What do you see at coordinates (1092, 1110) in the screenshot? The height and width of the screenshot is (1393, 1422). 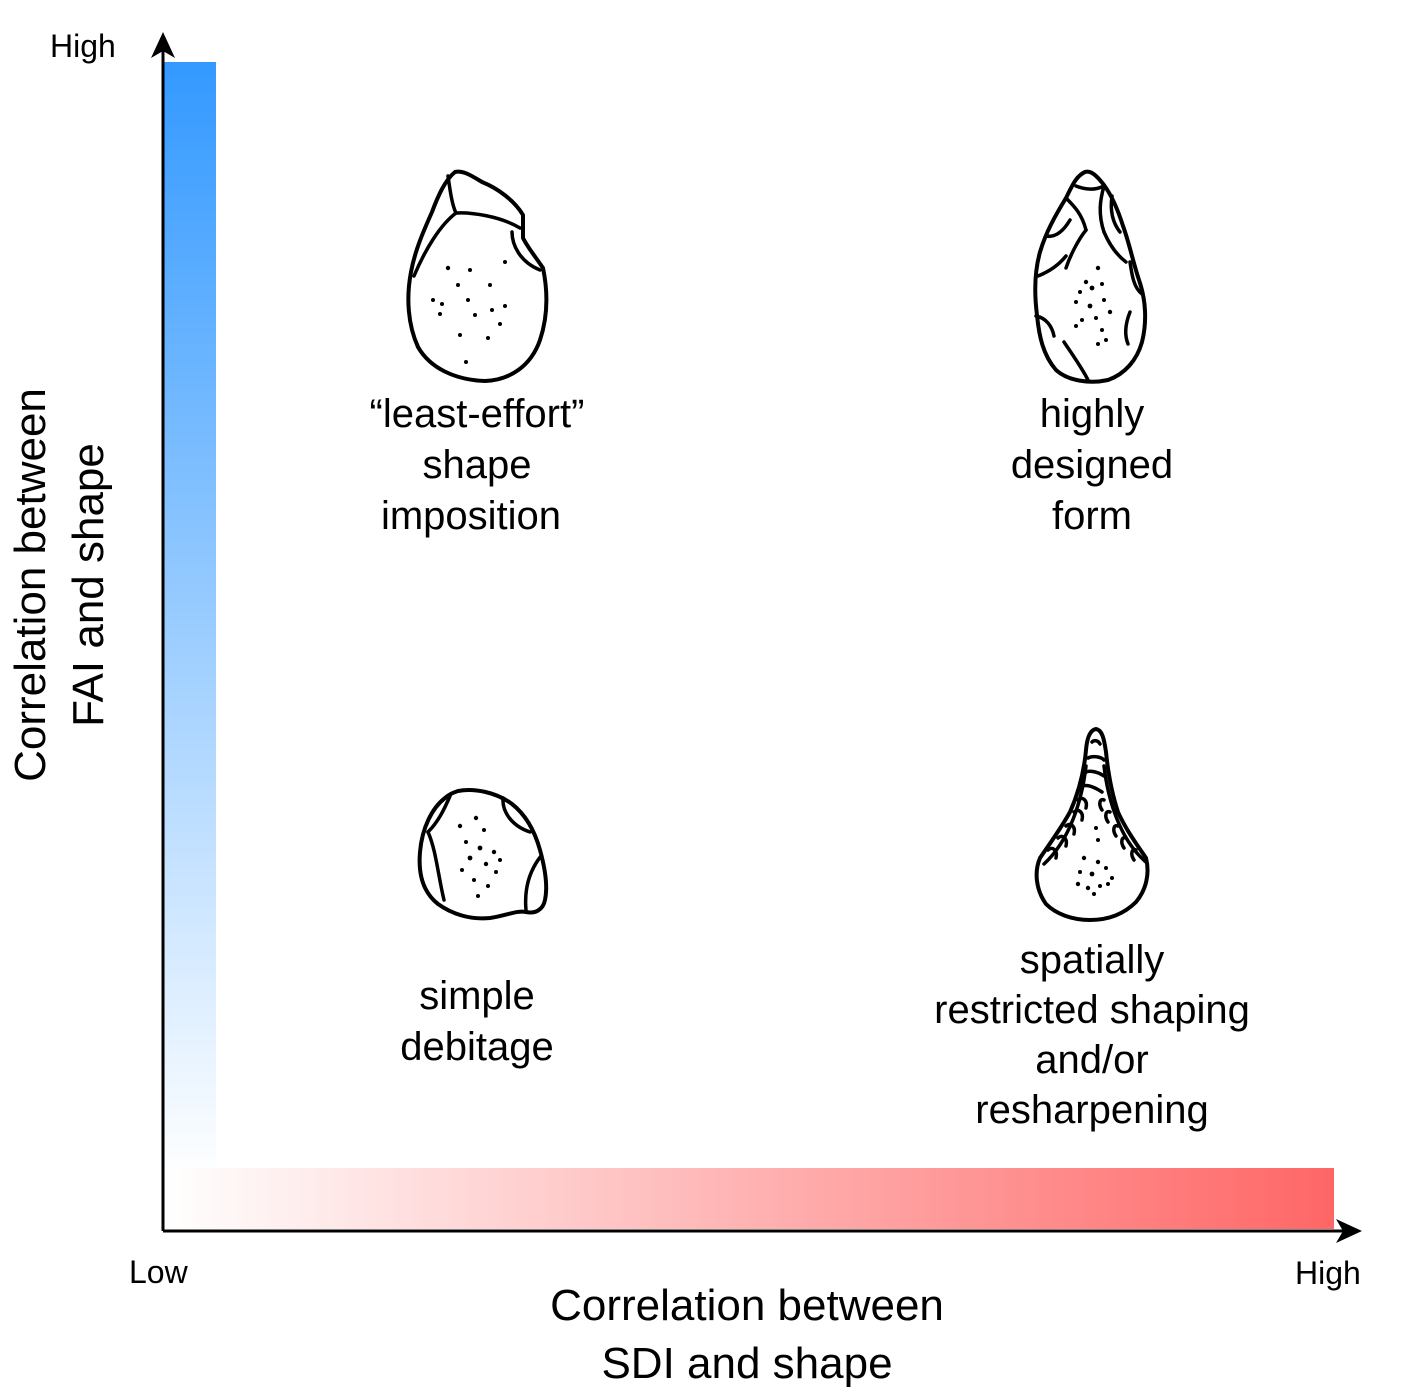 I see `label-line: resharpening` at bounding box center [1092, 1110].